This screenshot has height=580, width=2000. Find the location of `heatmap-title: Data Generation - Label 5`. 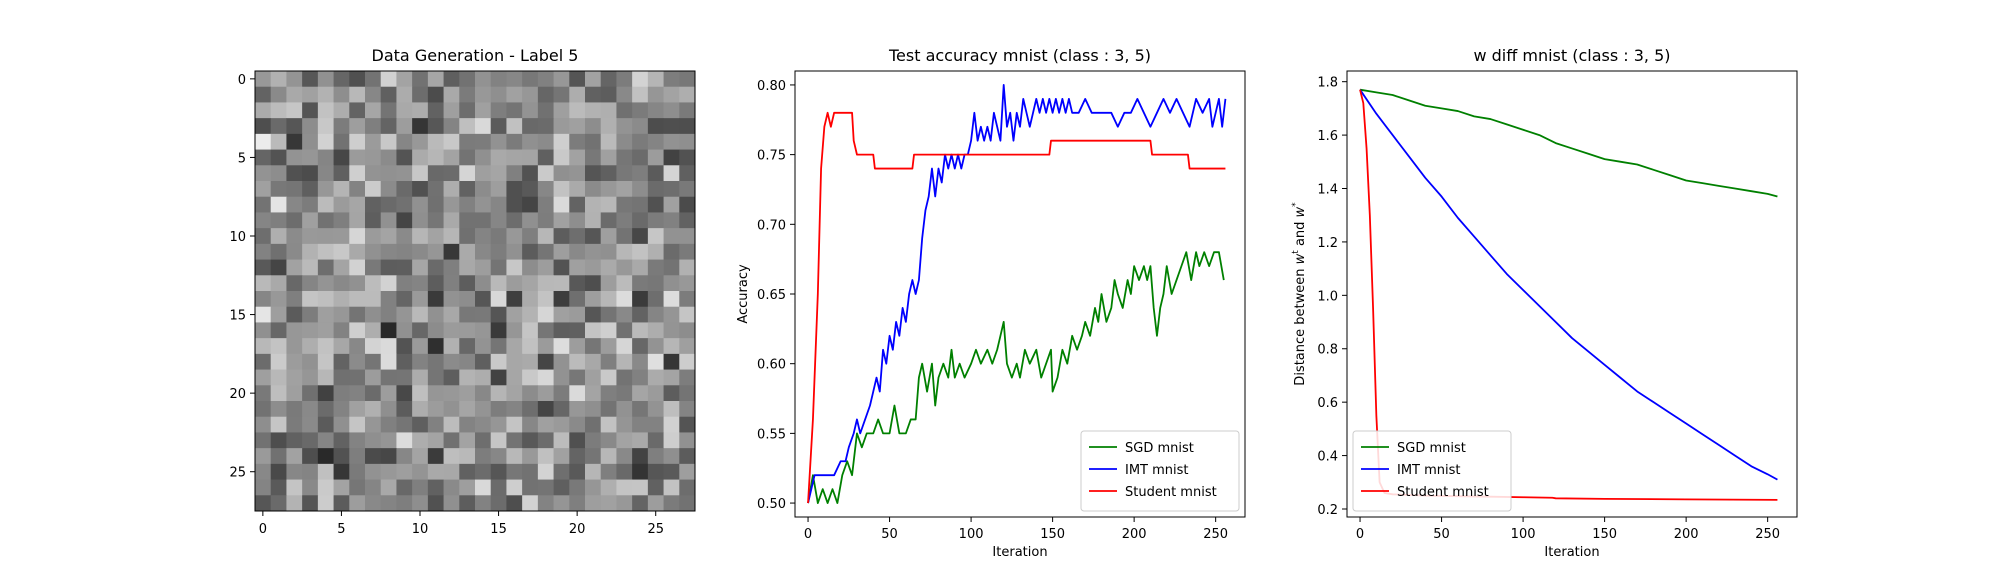

heatmap-title: Data Generation - Label 5 is located at coordinates (475, 55).